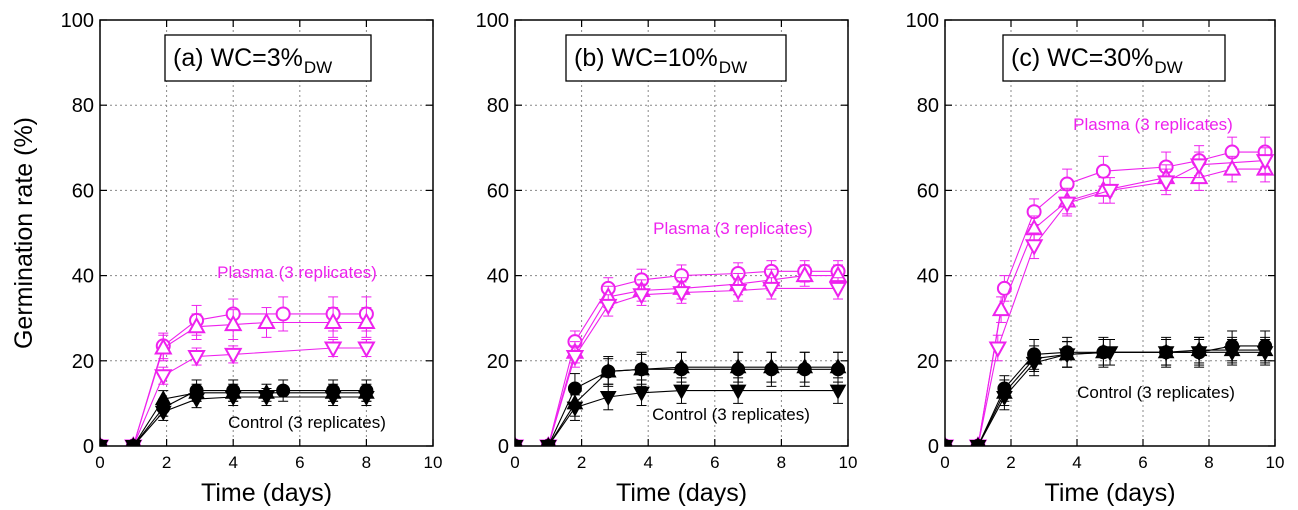  I want to click on series-plasma-triangle-down-open, so click(1110, 296).